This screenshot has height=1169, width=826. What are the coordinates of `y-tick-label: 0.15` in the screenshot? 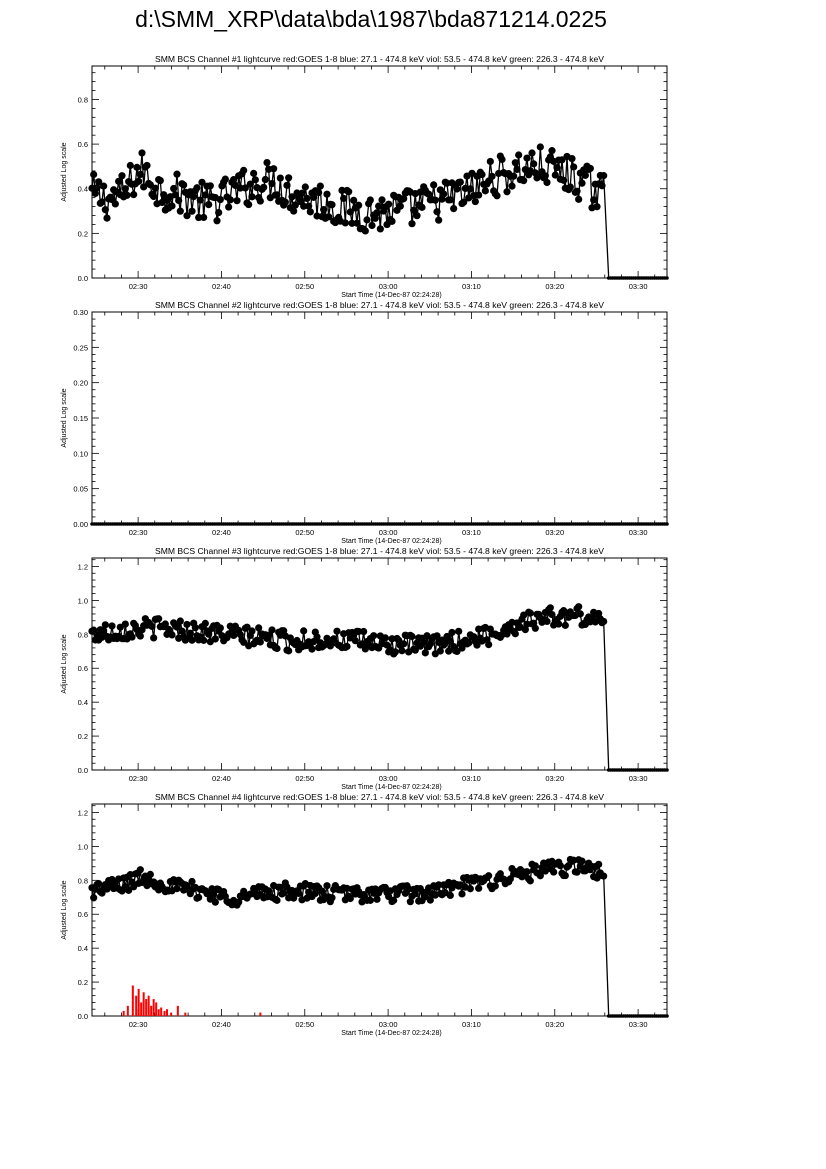 It's located at (80, 418).